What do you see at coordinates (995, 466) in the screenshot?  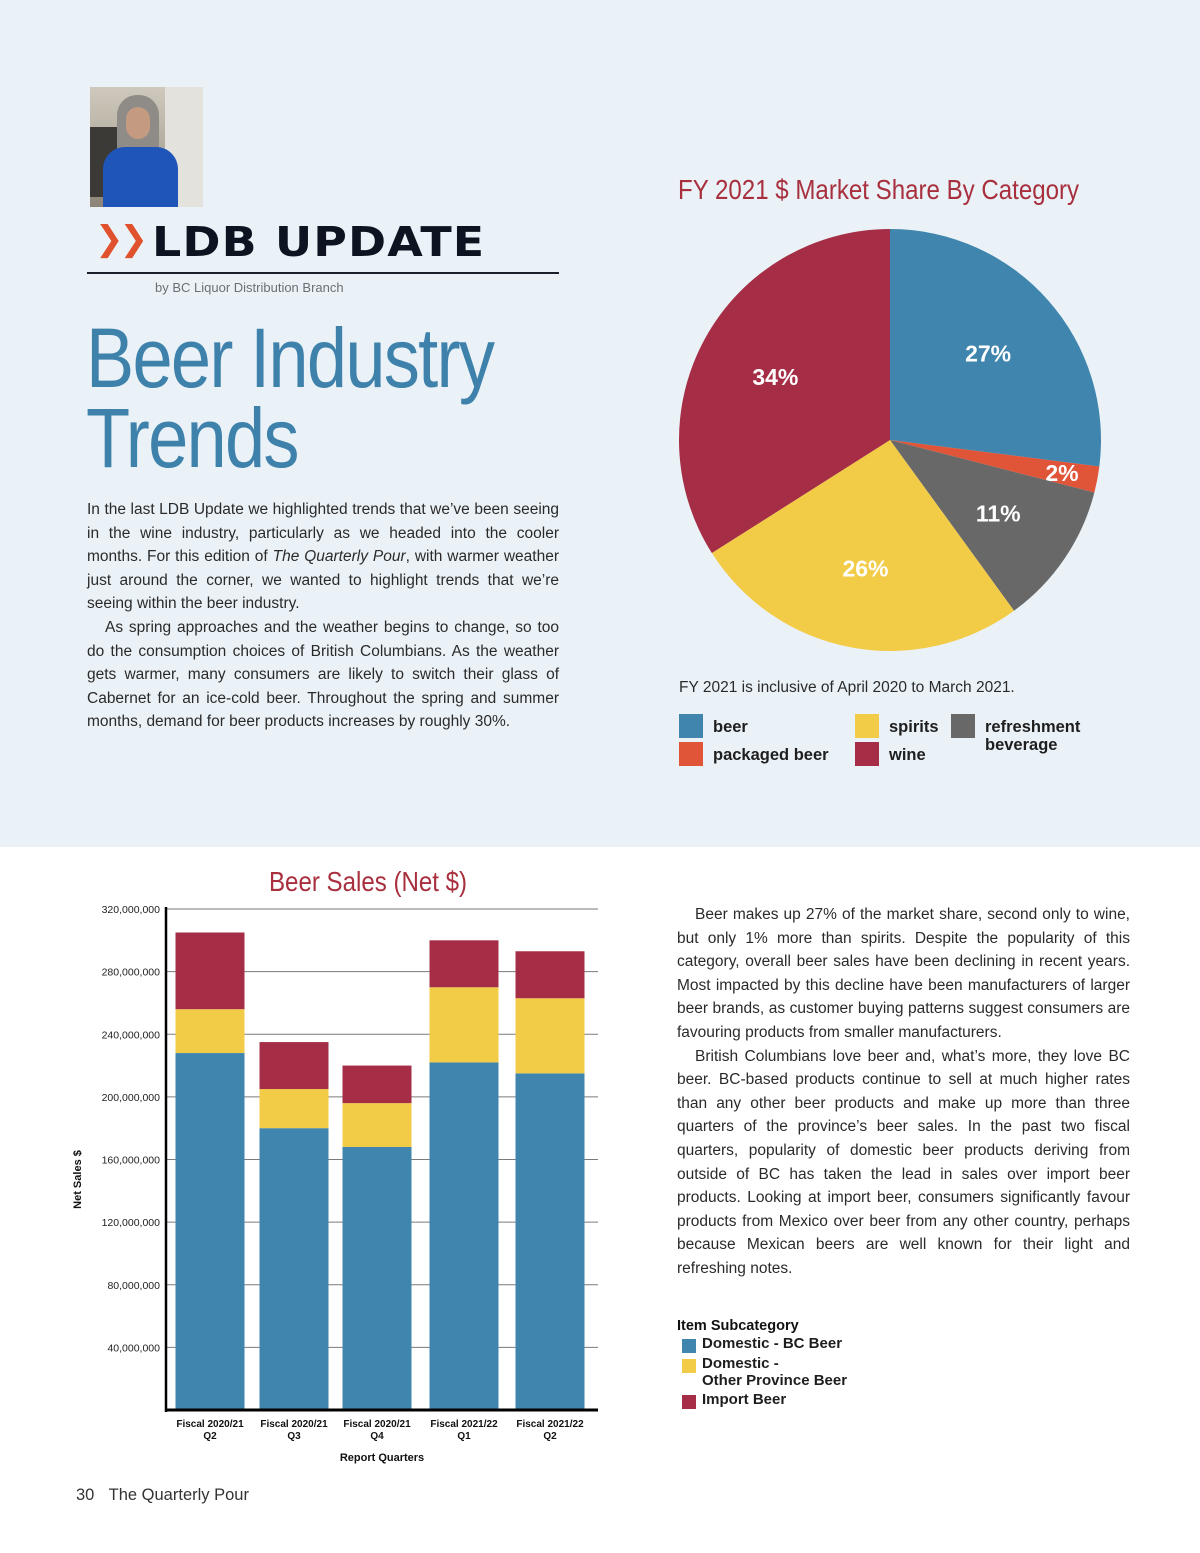 I see `pie-slice-packaged-beer` at bounding box center [995, 466].